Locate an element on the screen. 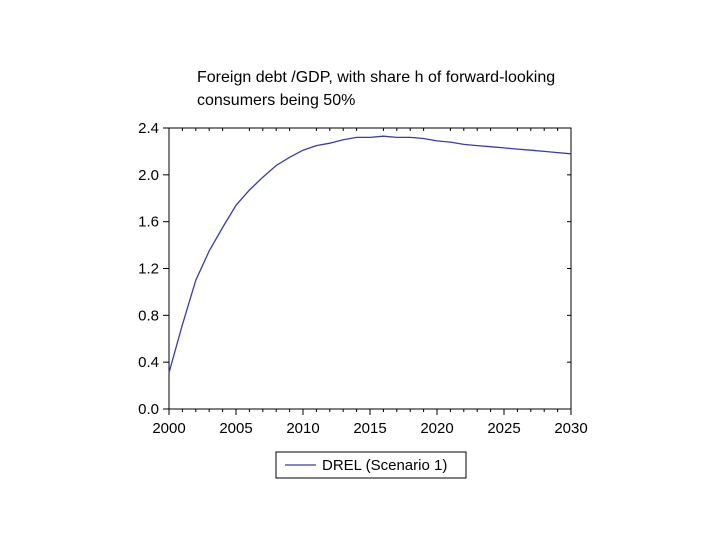 The width and height of the screenshot is (720, 540). x-tick-label: 2000 is located at coordinates (168, 428).